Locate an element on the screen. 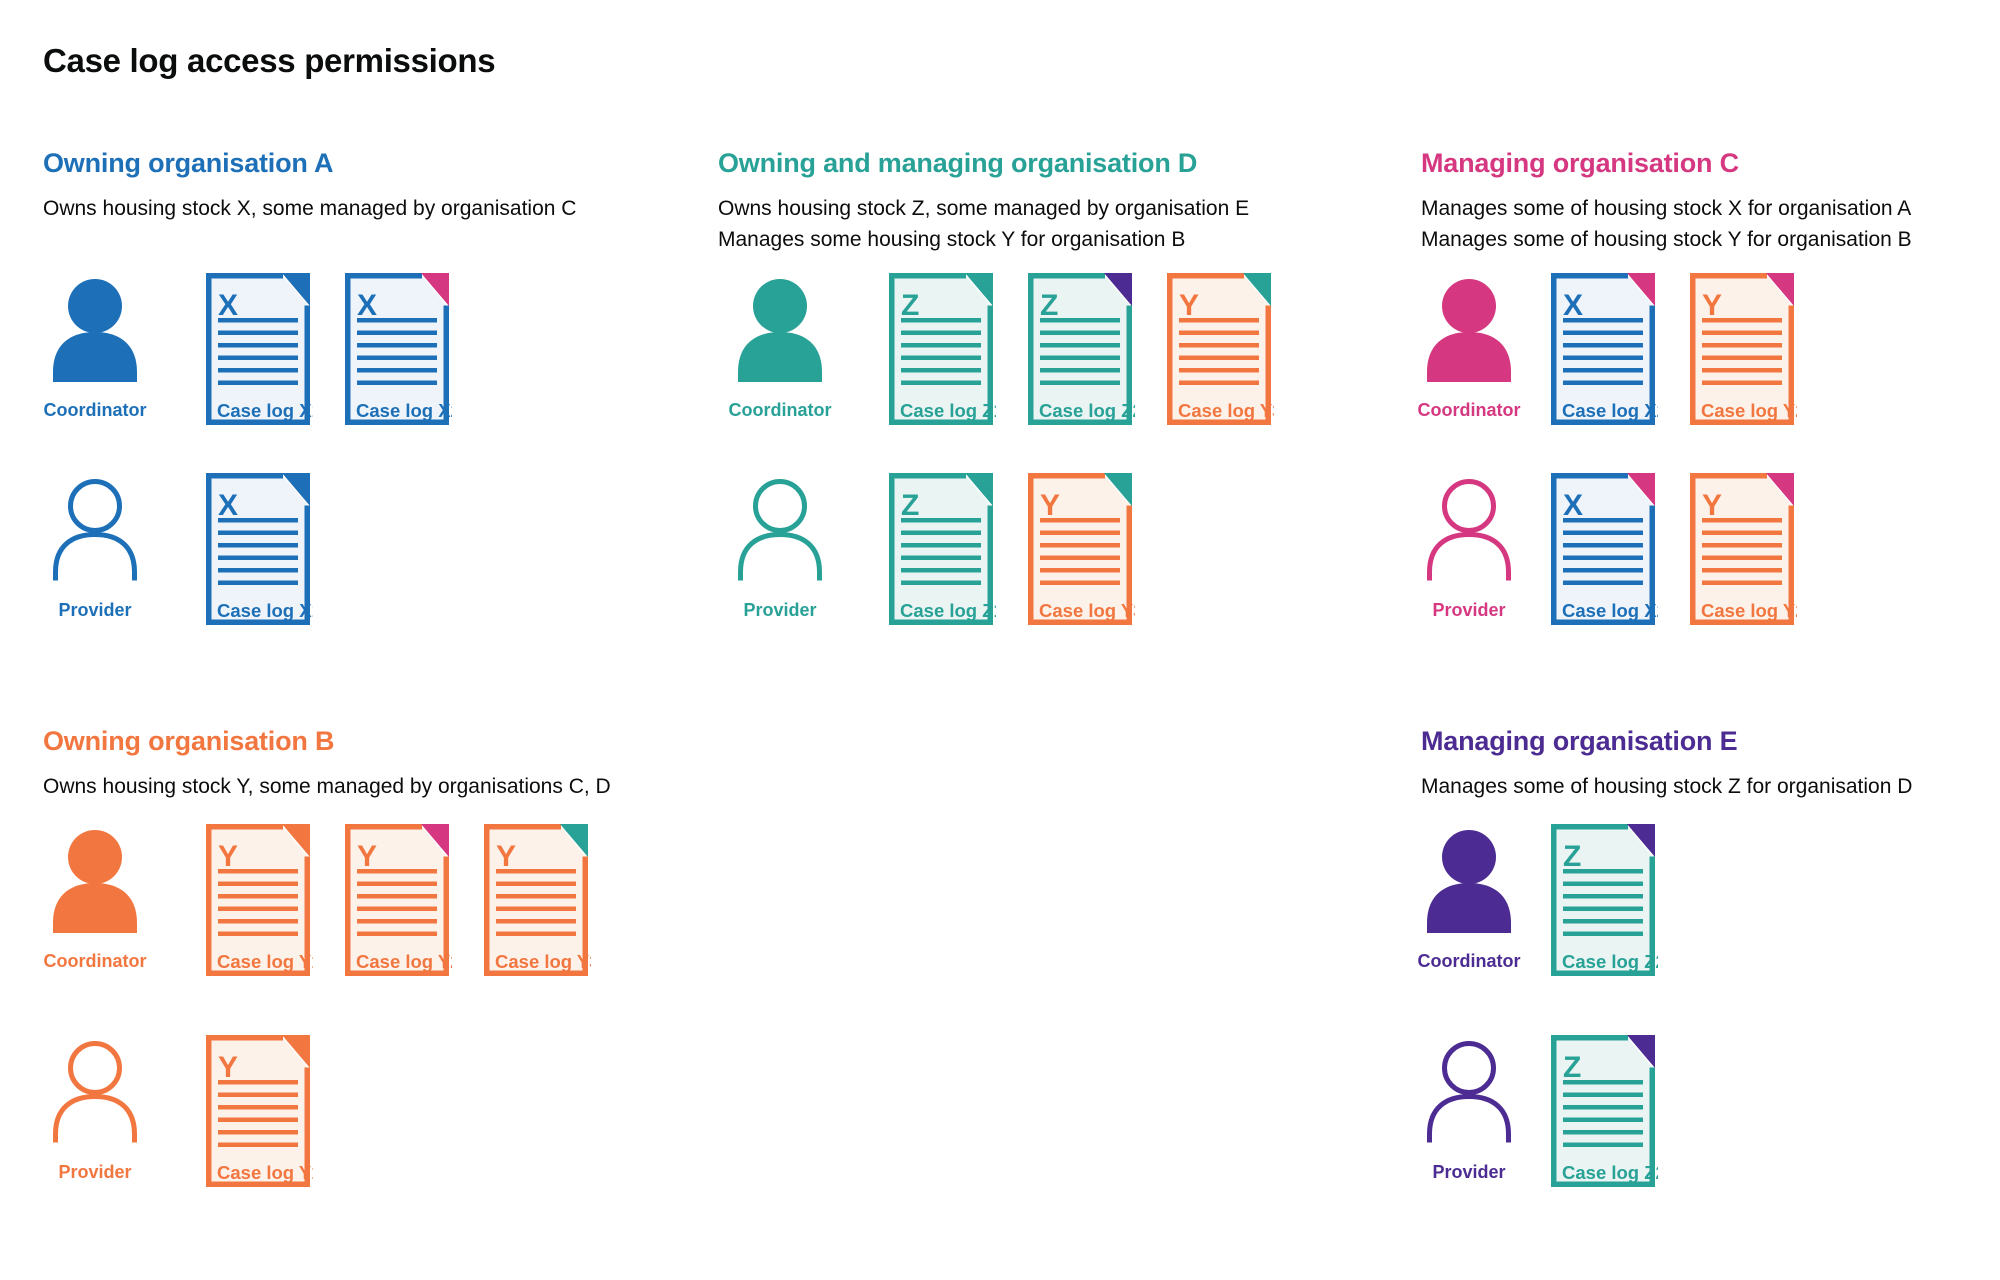 The height and width of the screenshot is (1280, 2000). document-icon: Y Case log Y3 is located at coordinates (537, 900).